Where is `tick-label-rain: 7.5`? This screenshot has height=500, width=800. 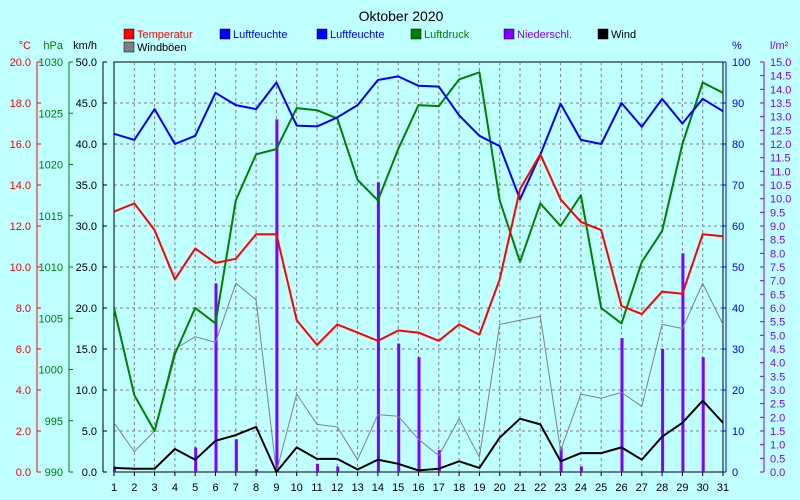
tick-label-rain: 7.5 is located at coordinates (777, 268).